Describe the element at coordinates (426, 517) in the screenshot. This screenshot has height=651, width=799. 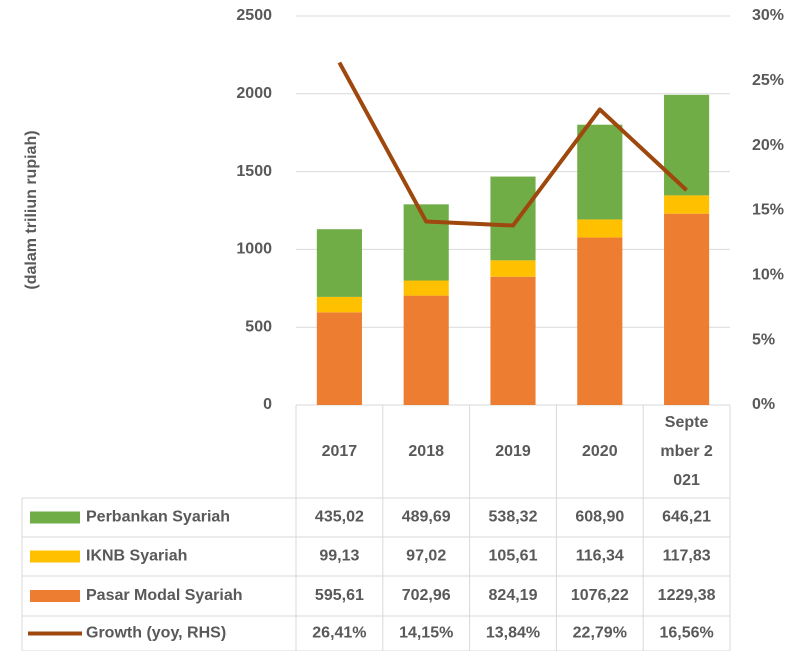
I see `data-label: 489,69` at that location.